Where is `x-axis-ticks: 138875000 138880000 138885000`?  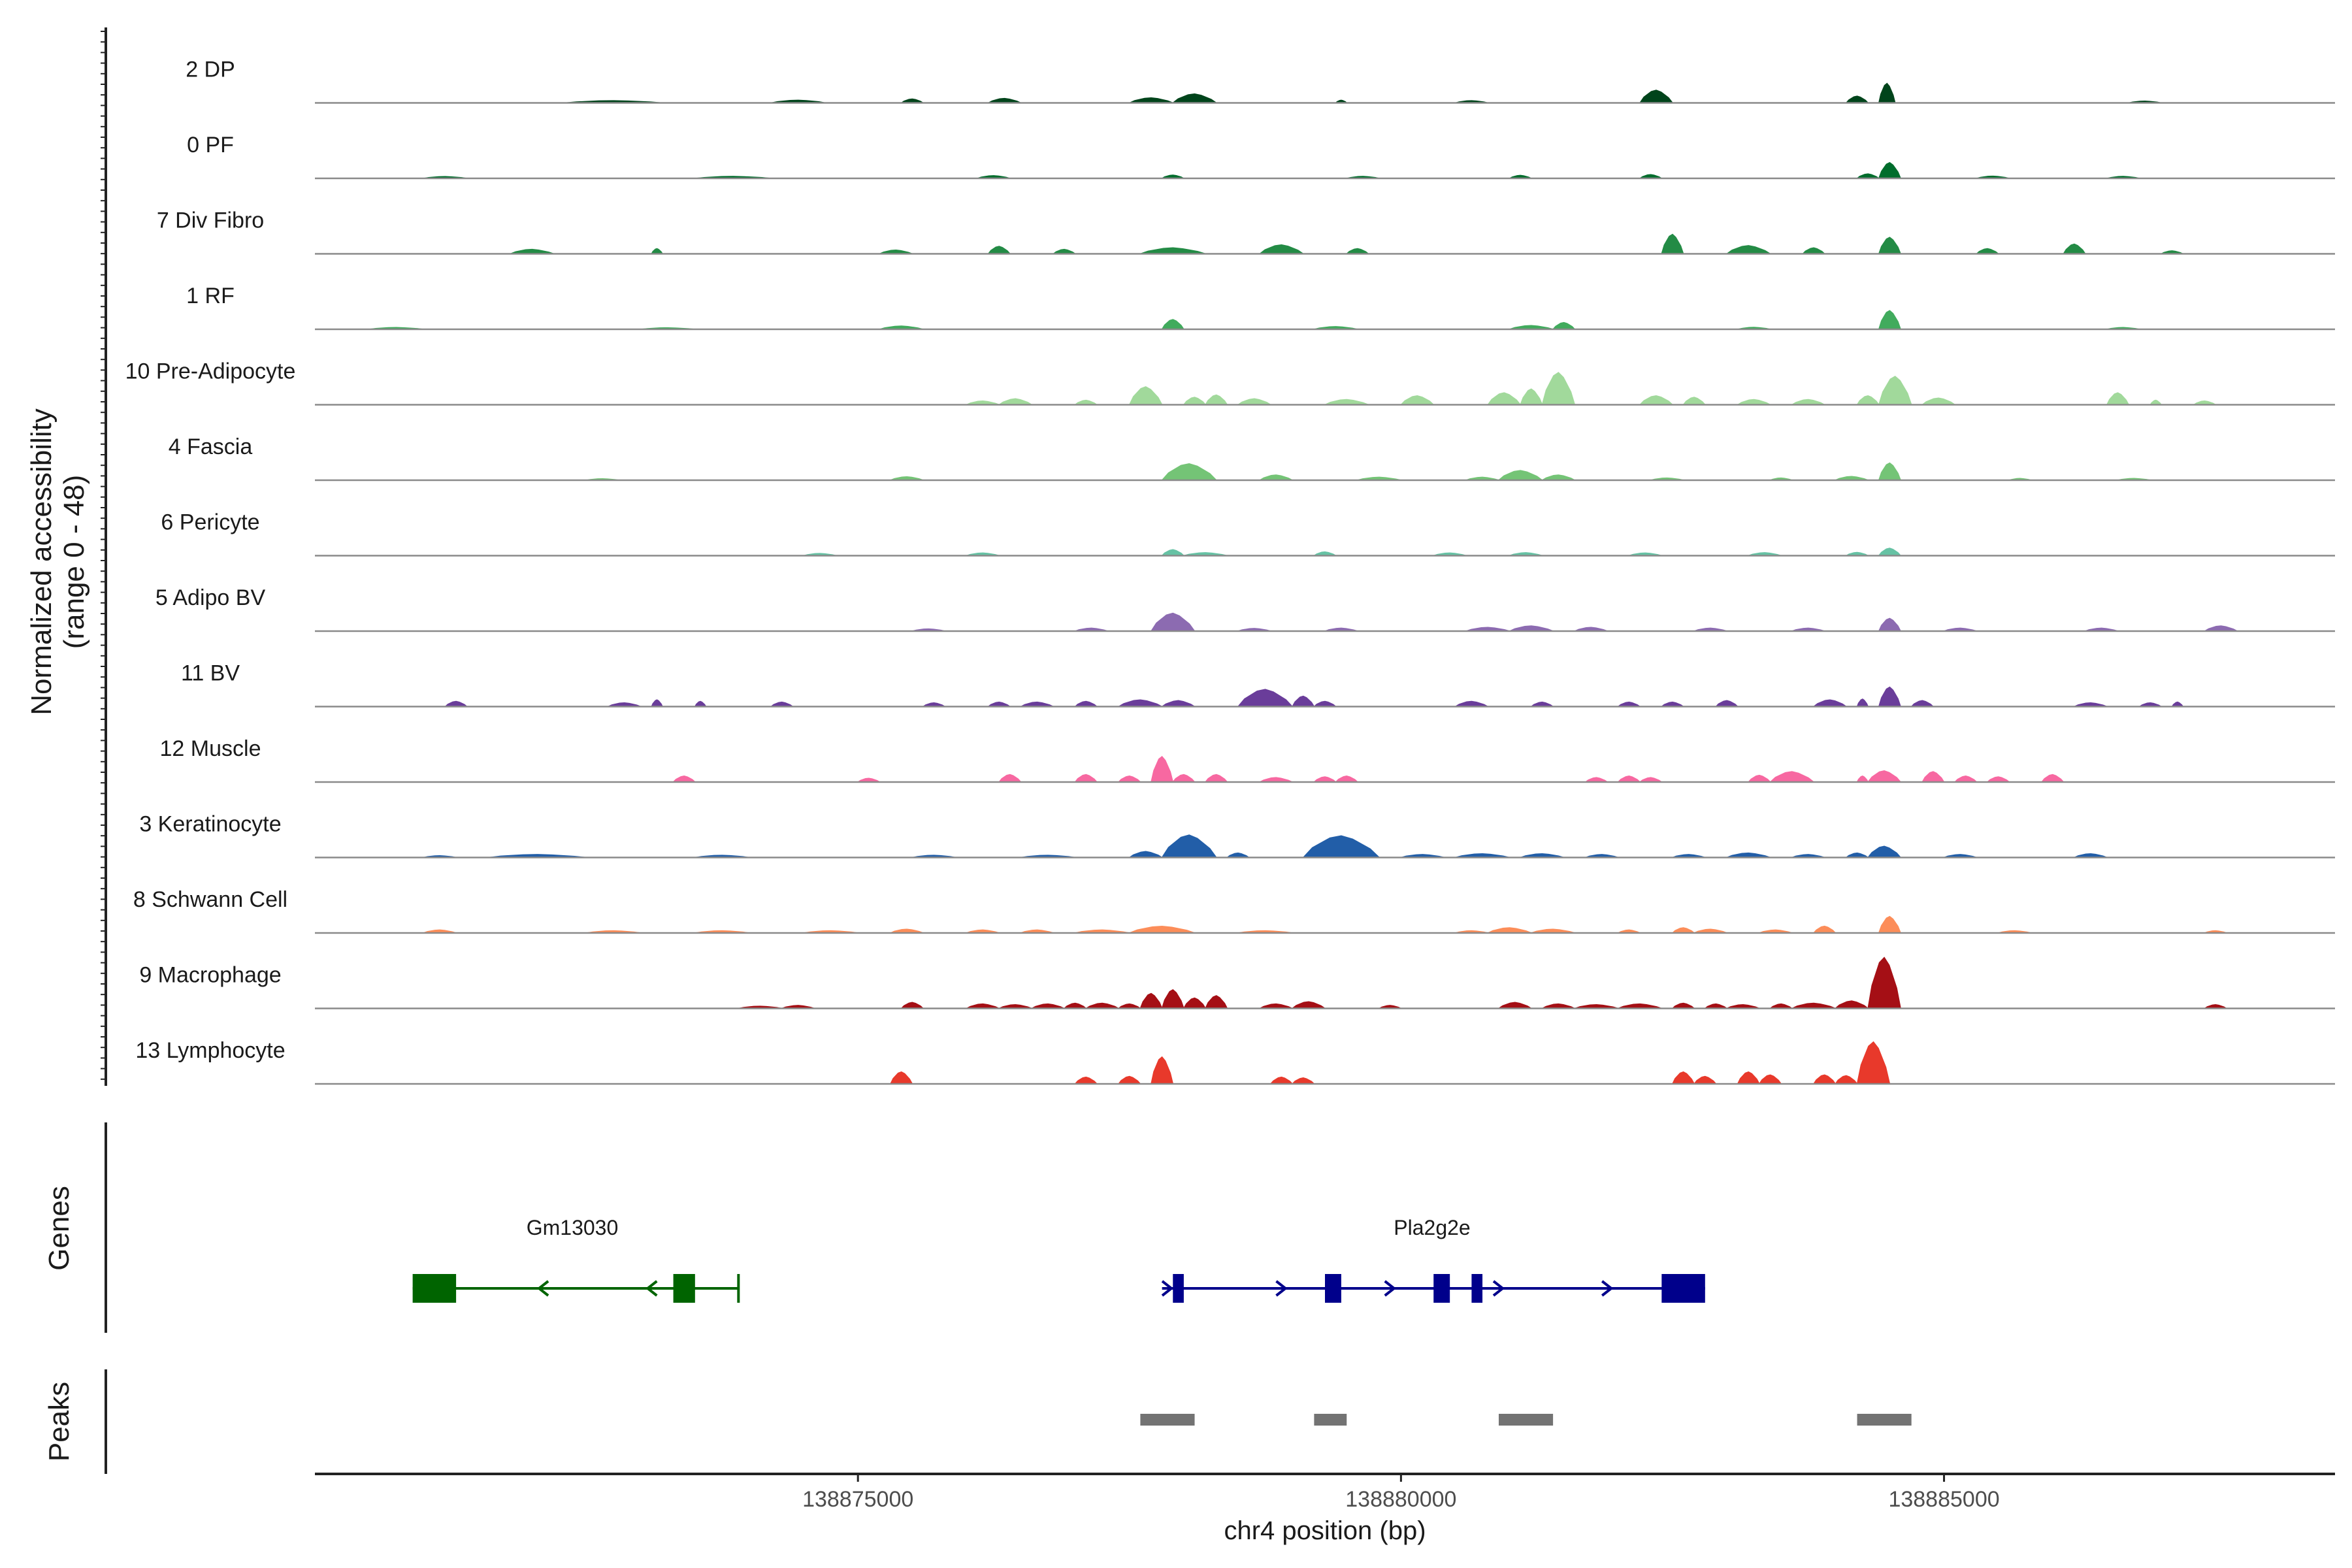
x-axis-ticks: 138875000 138880000 138885000 is located at coordinates (1401, 1493).